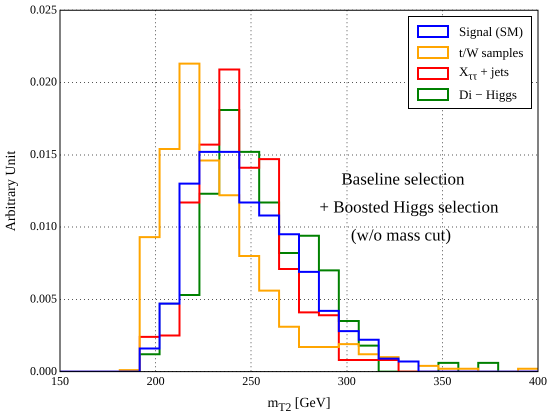  I want to click on legend-label: X$_{ττ}$ + jets, so click(484, 73).